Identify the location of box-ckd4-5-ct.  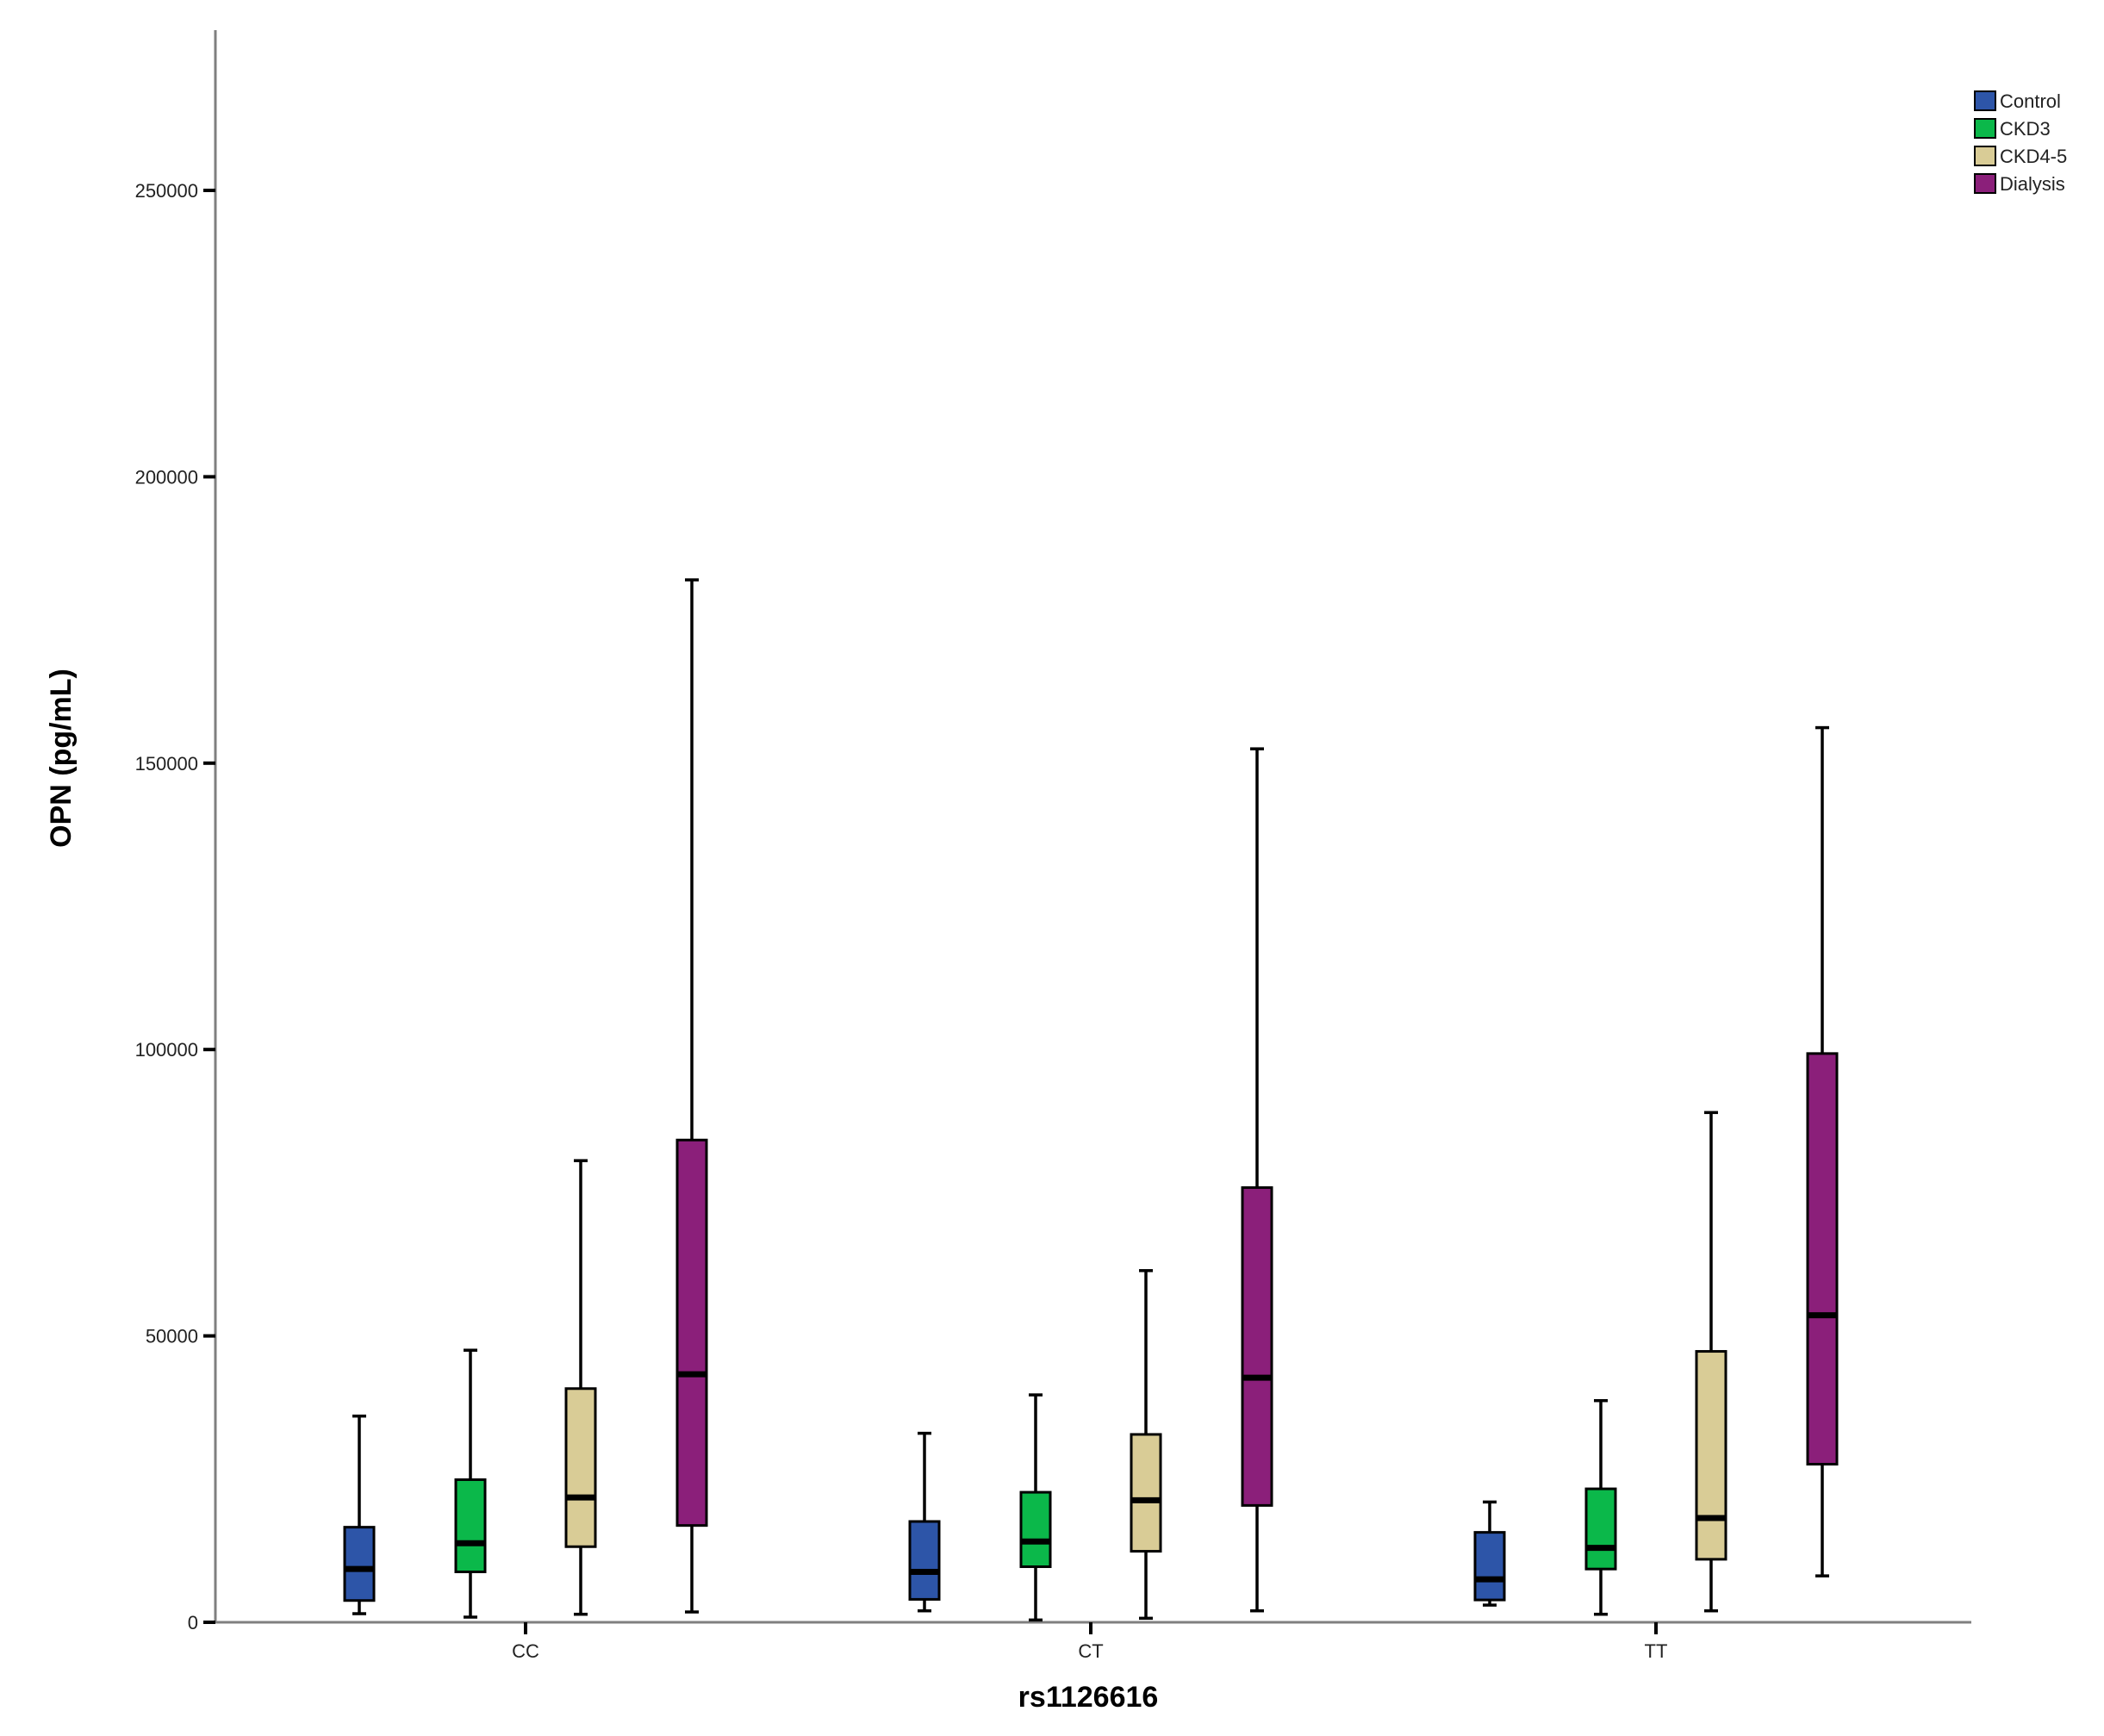
(1146, 1445).